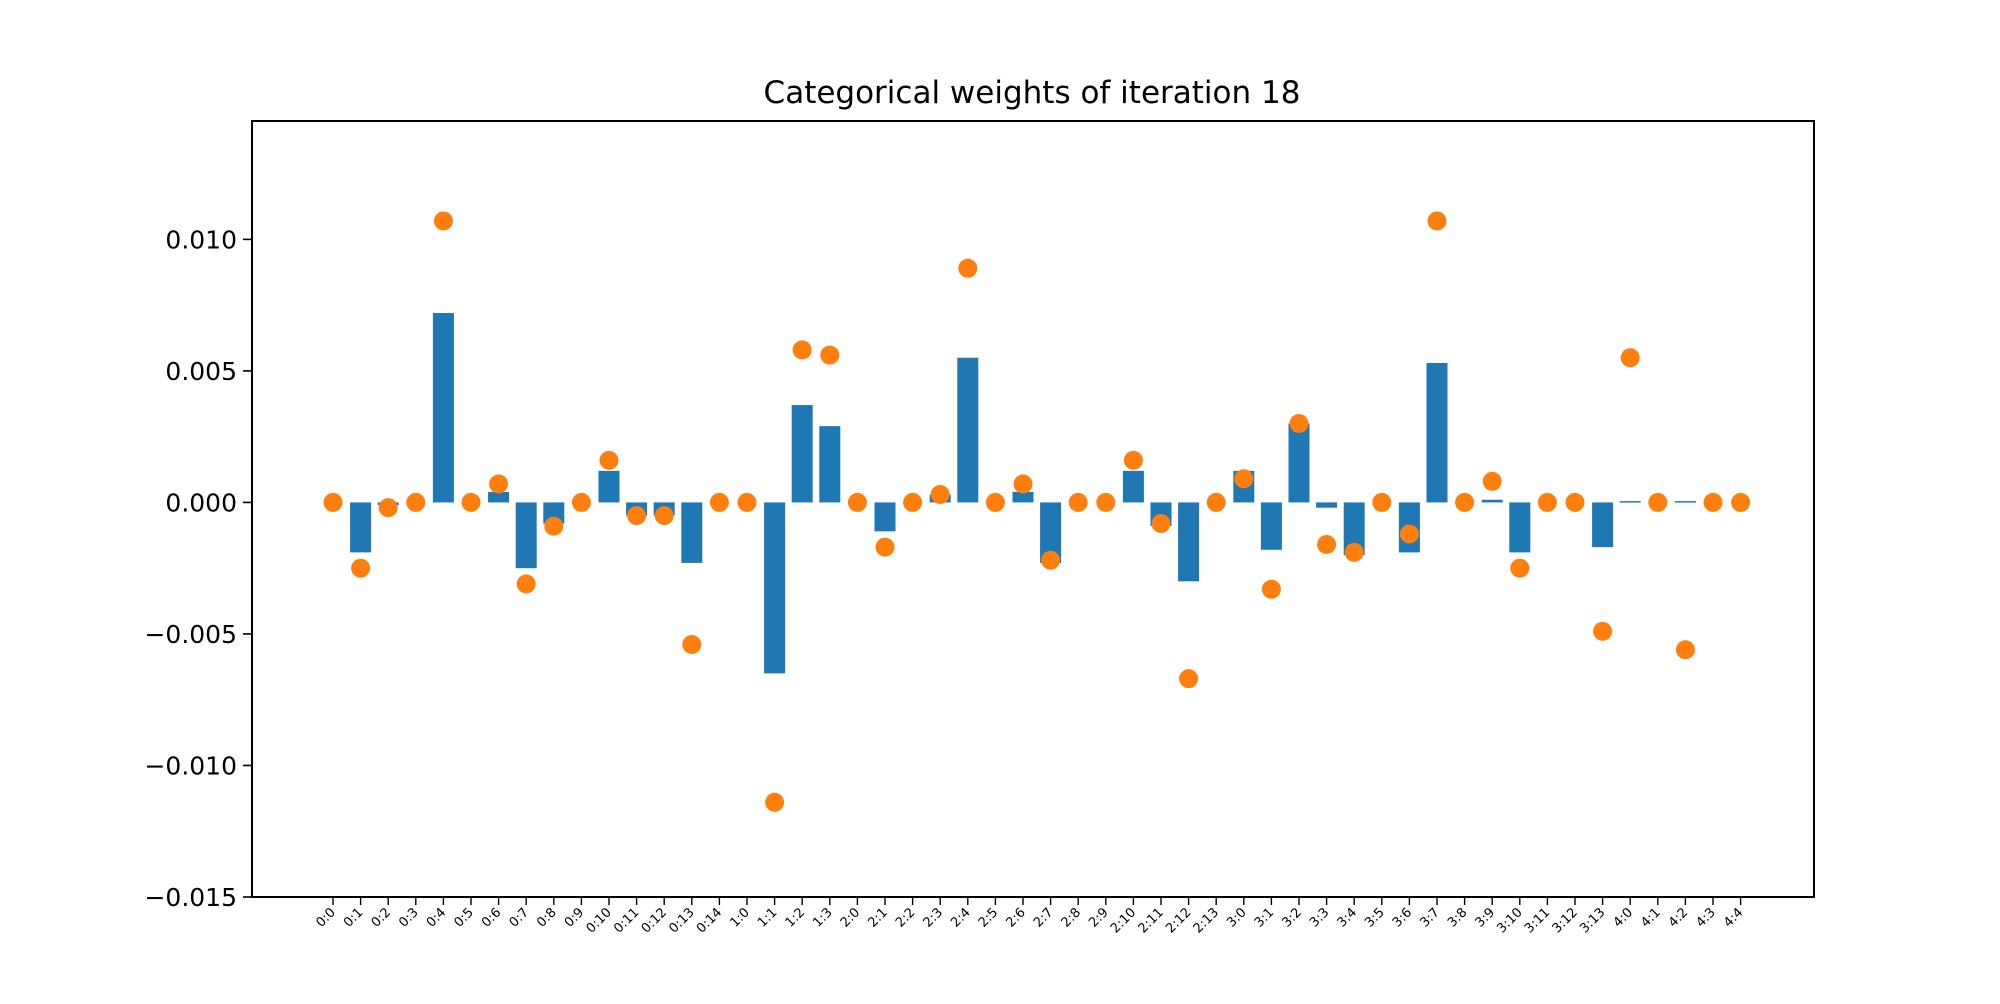 Image resolution: width=2000 pixels, height=1004 pixels. What do you see at coordinates (190, 897) in the screenshot?
I see `y-tick-label: −0.015` at bounding box center [190, 897].